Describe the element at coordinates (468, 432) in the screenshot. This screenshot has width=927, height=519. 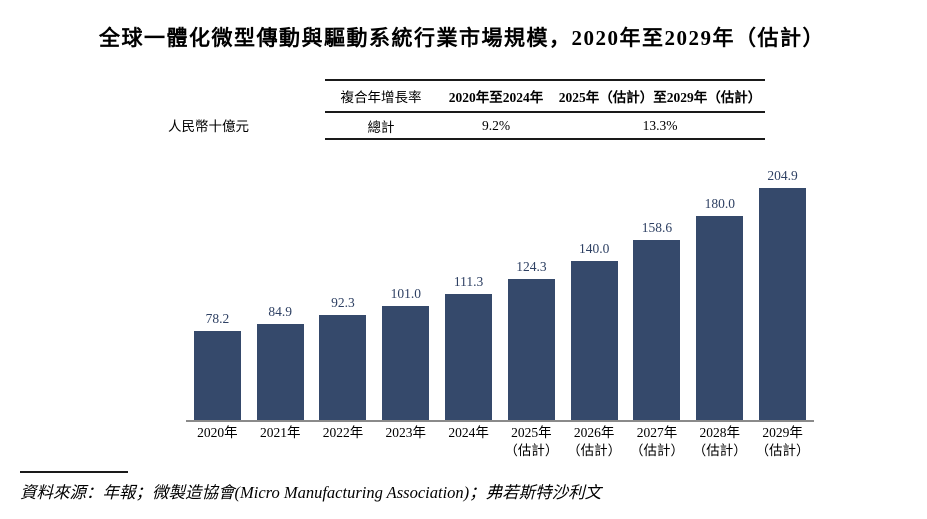
I see `x-axis-label: 2024年` at that location.